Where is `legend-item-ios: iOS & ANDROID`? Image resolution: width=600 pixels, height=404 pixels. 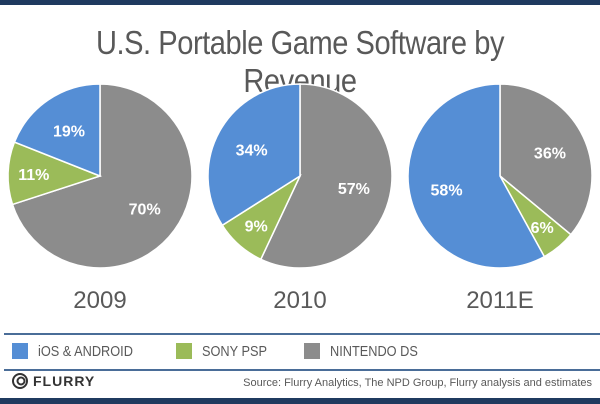 legend-item-ios: iOS & ANDROID is located at coordinates (81, 351).